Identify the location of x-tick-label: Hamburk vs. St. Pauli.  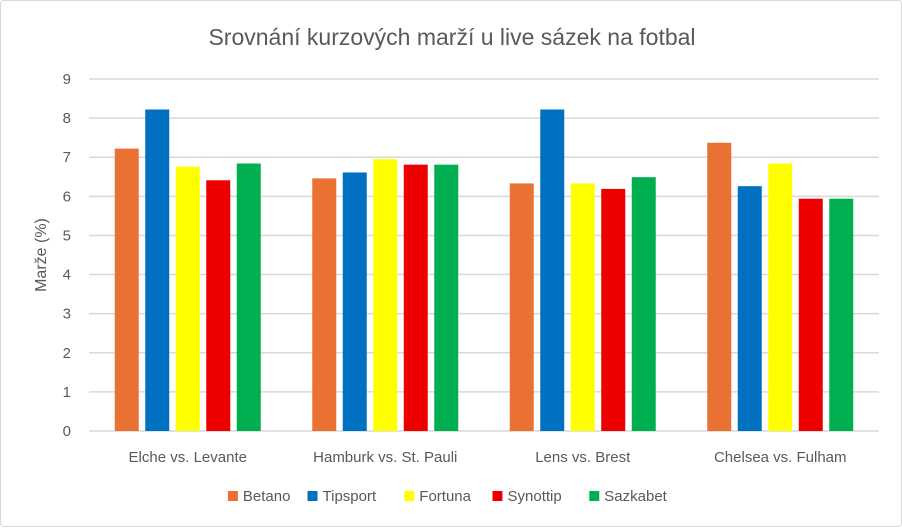
(385, 457).